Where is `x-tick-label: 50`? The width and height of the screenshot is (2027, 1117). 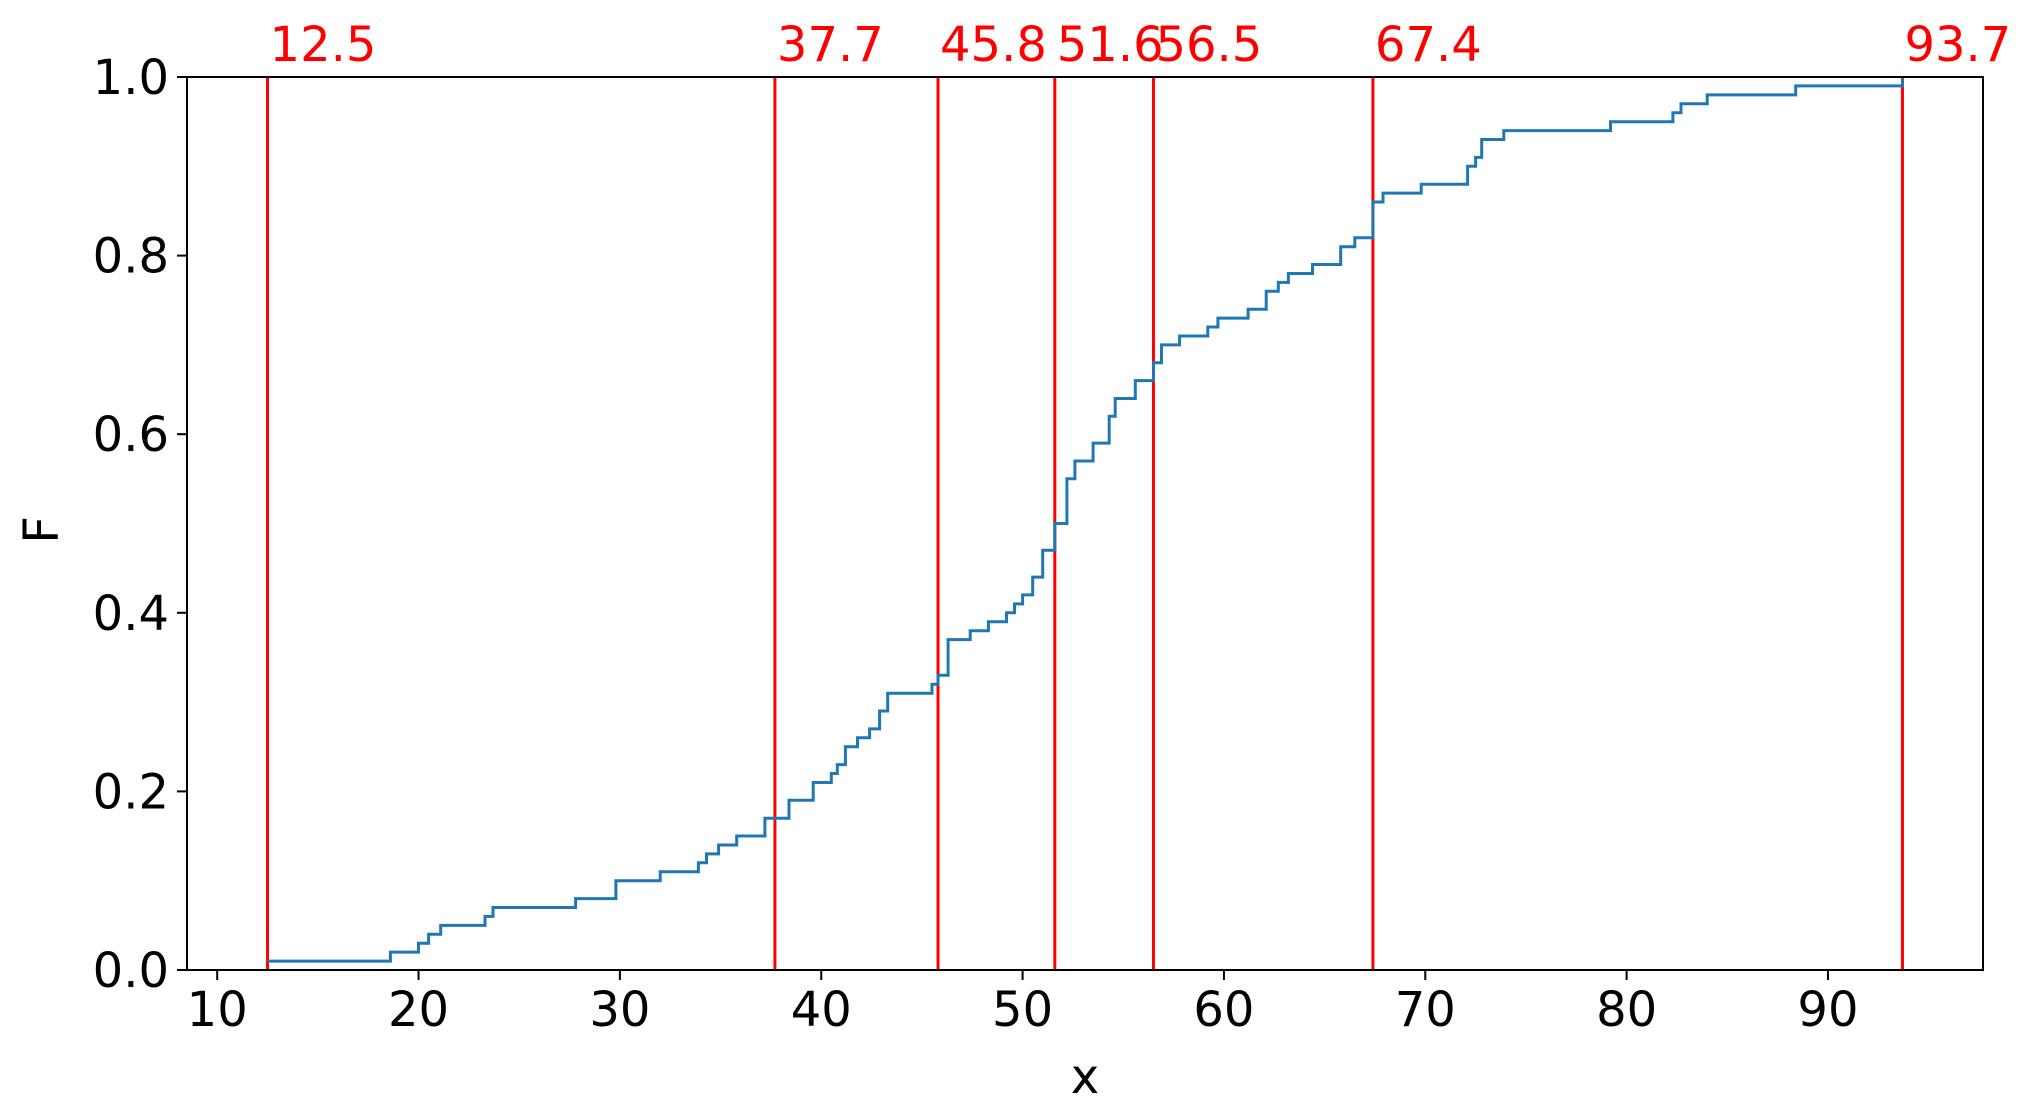
x-tick-label: 50 is located at coordinates (1022, 1010).